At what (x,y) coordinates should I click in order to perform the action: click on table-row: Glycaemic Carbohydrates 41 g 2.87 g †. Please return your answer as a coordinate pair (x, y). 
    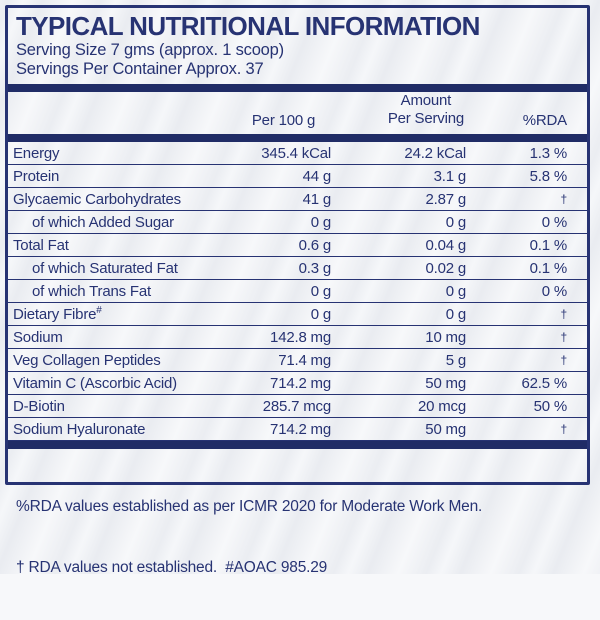
    Looking at the image, I should click on (297, 200).